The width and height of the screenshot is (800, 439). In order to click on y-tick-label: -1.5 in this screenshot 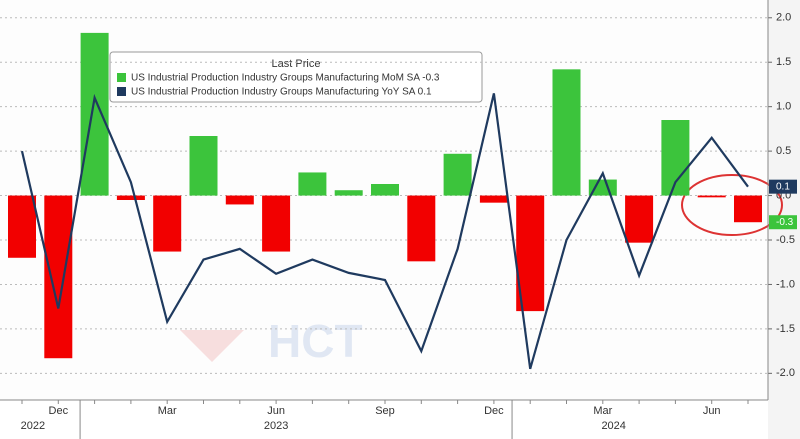, I will do `click(785, 329)`.